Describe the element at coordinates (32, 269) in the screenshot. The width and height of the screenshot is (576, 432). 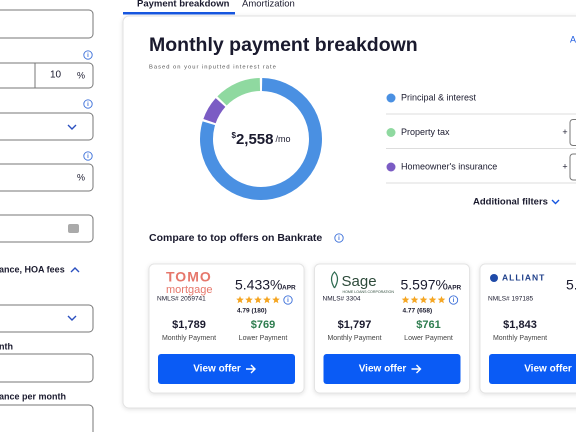
I see `section-label: ance, HOA fees` at that location.